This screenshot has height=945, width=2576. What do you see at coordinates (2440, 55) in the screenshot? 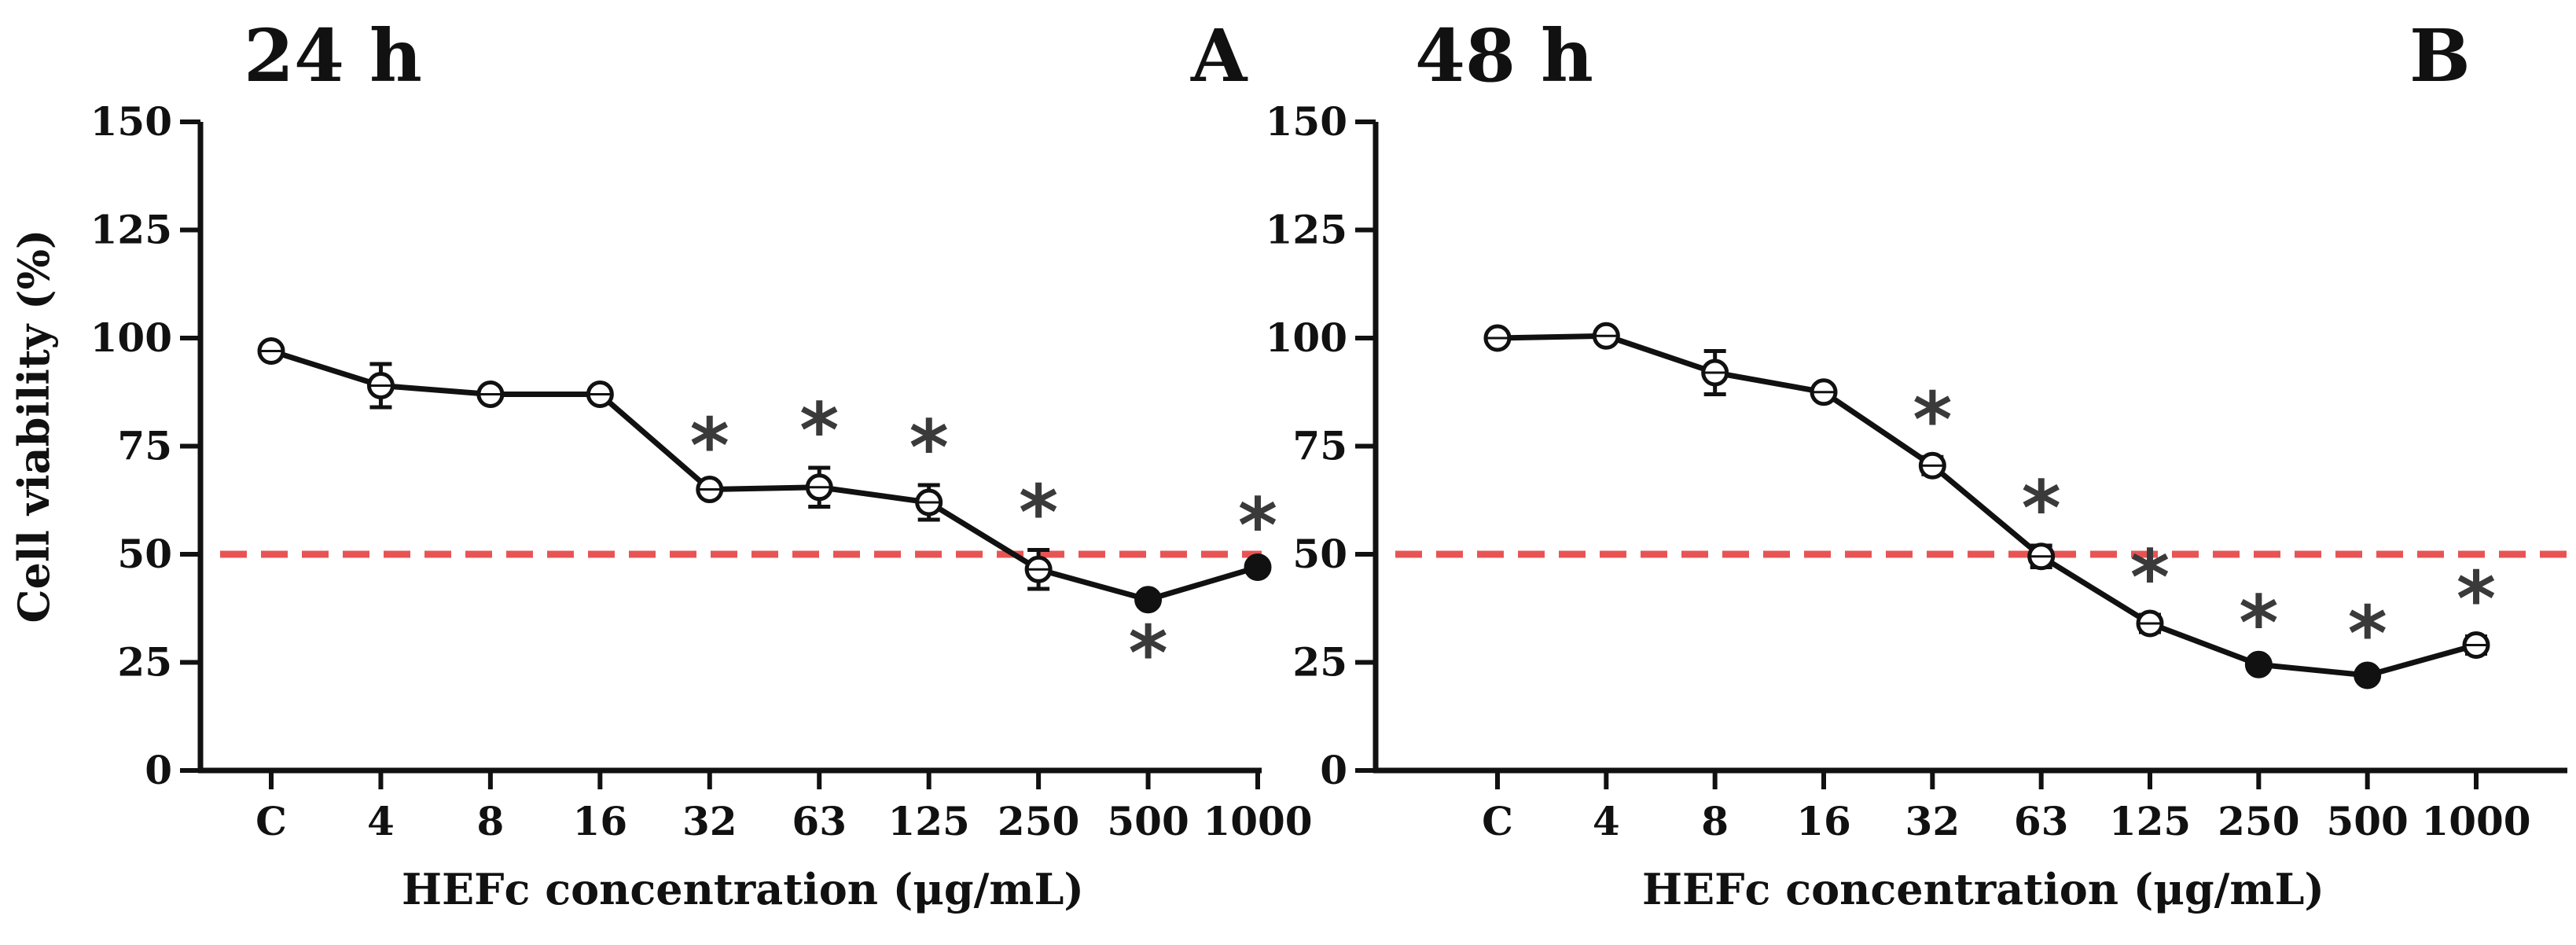
I see `panel-letter: B` at bounding box center [2440, 55].